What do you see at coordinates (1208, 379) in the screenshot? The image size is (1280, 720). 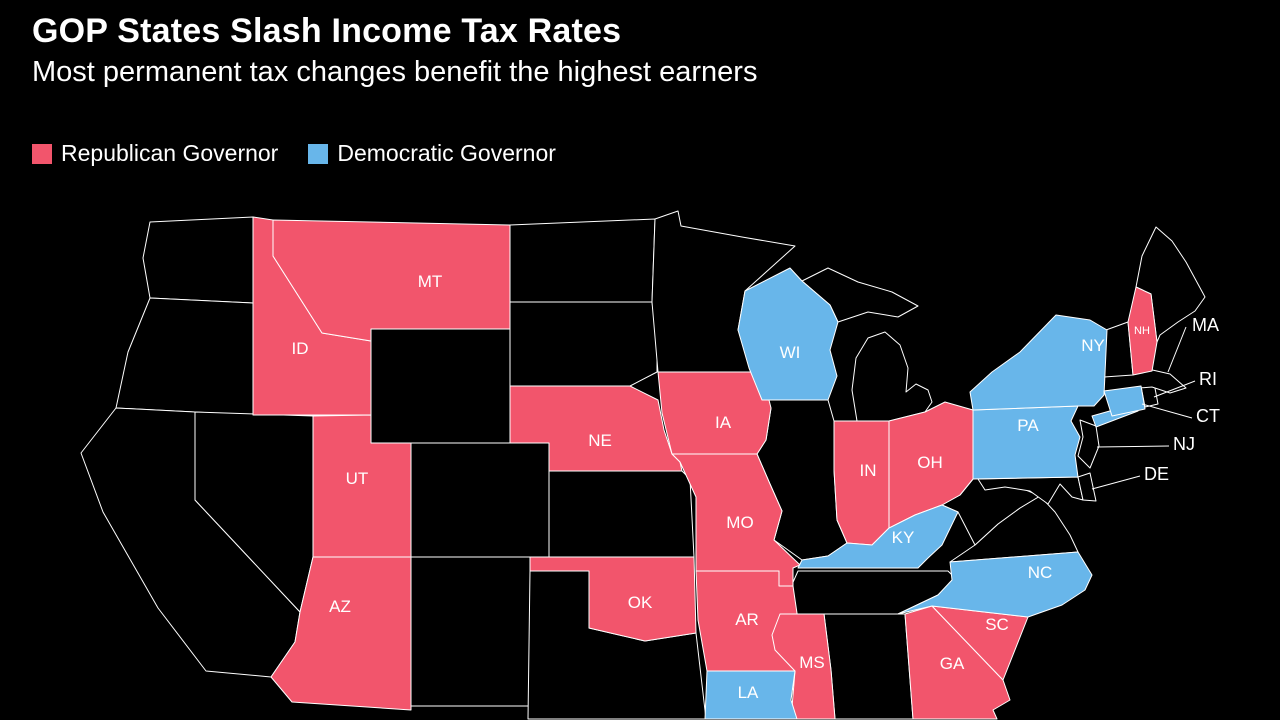 I see `callout-label-ri: RI` at bounding box center [1208, 379].